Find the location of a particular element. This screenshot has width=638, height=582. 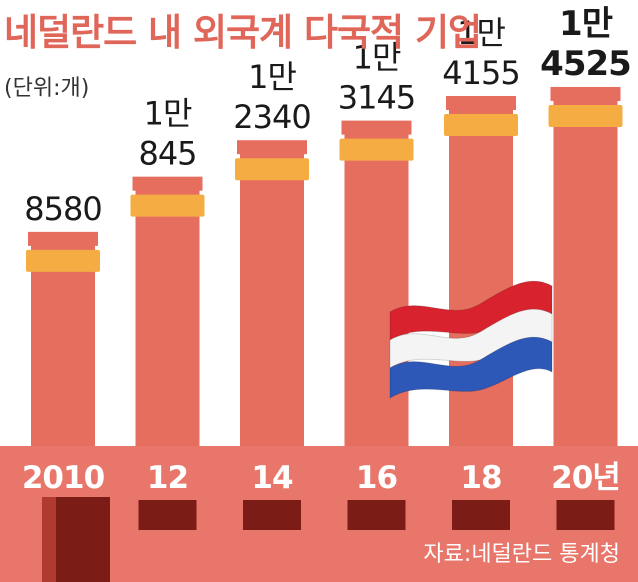

flag-blue-stripe is located at coordinates (471, 367).